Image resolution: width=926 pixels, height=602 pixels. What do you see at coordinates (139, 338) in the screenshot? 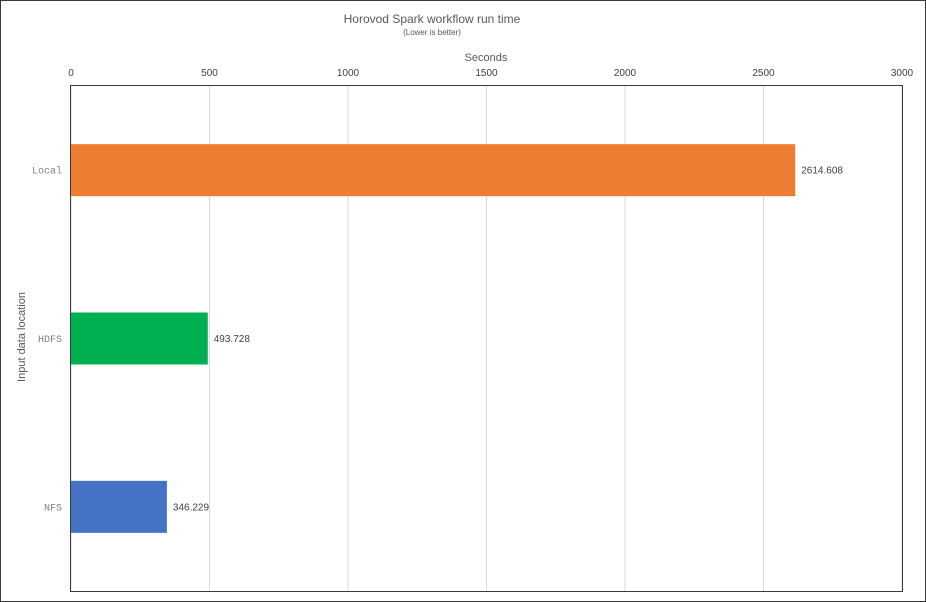
I see `bar-hdfs` at bounding box center [139, 338].